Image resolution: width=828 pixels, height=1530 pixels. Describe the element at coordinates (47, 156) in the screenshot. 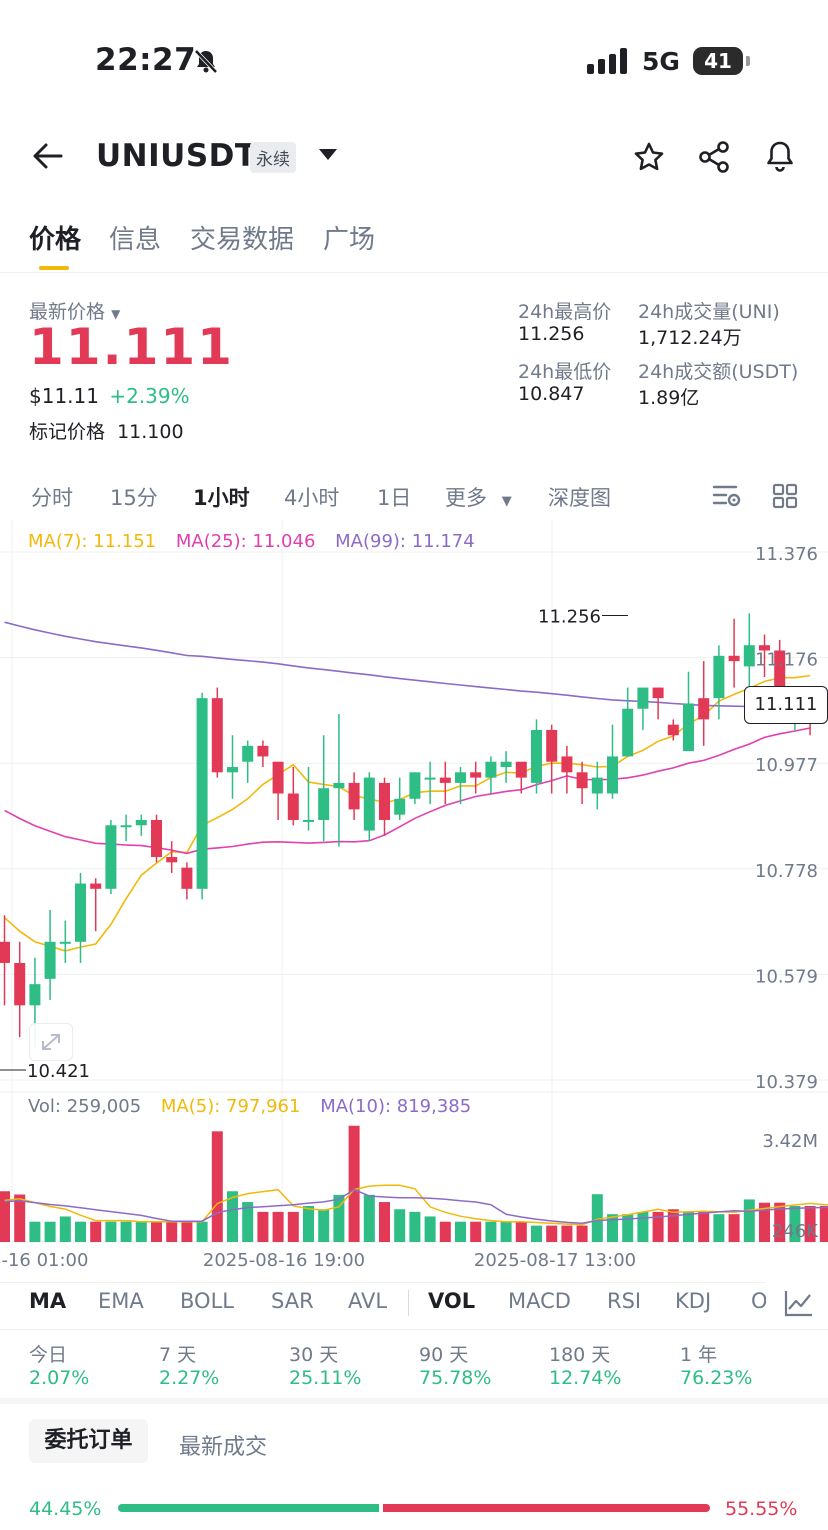

I see `back-arrow-icon` at that location.